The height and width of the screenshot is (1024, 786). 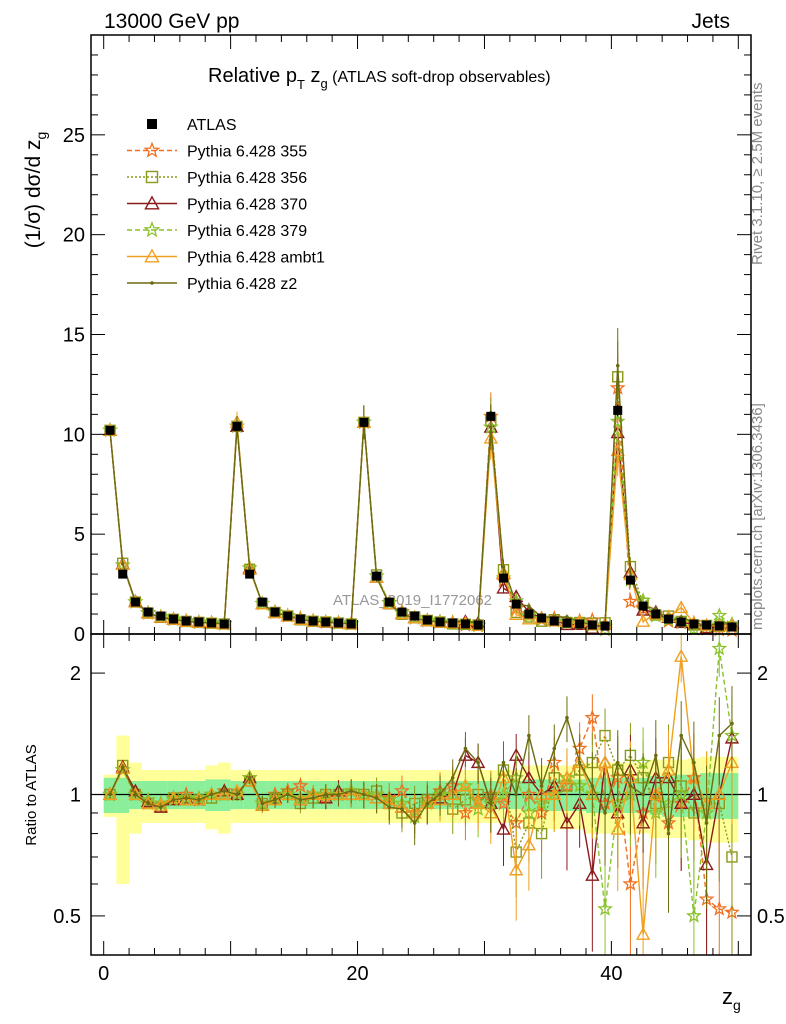 What do you see at coordinates (323, 83) in the screenshot?
I see `title-sub-g: g` at bounding box center [323, 83].